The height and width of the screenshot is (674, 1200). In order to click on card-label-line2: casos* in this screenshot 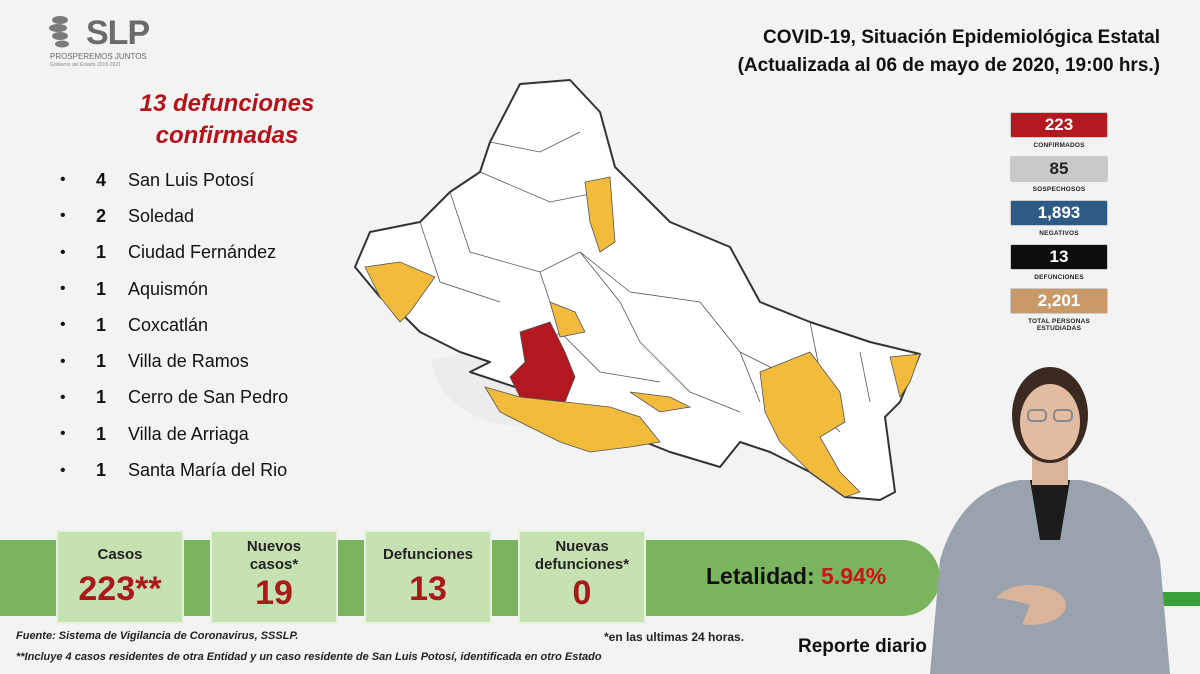, I will do `click(274, 564)`.